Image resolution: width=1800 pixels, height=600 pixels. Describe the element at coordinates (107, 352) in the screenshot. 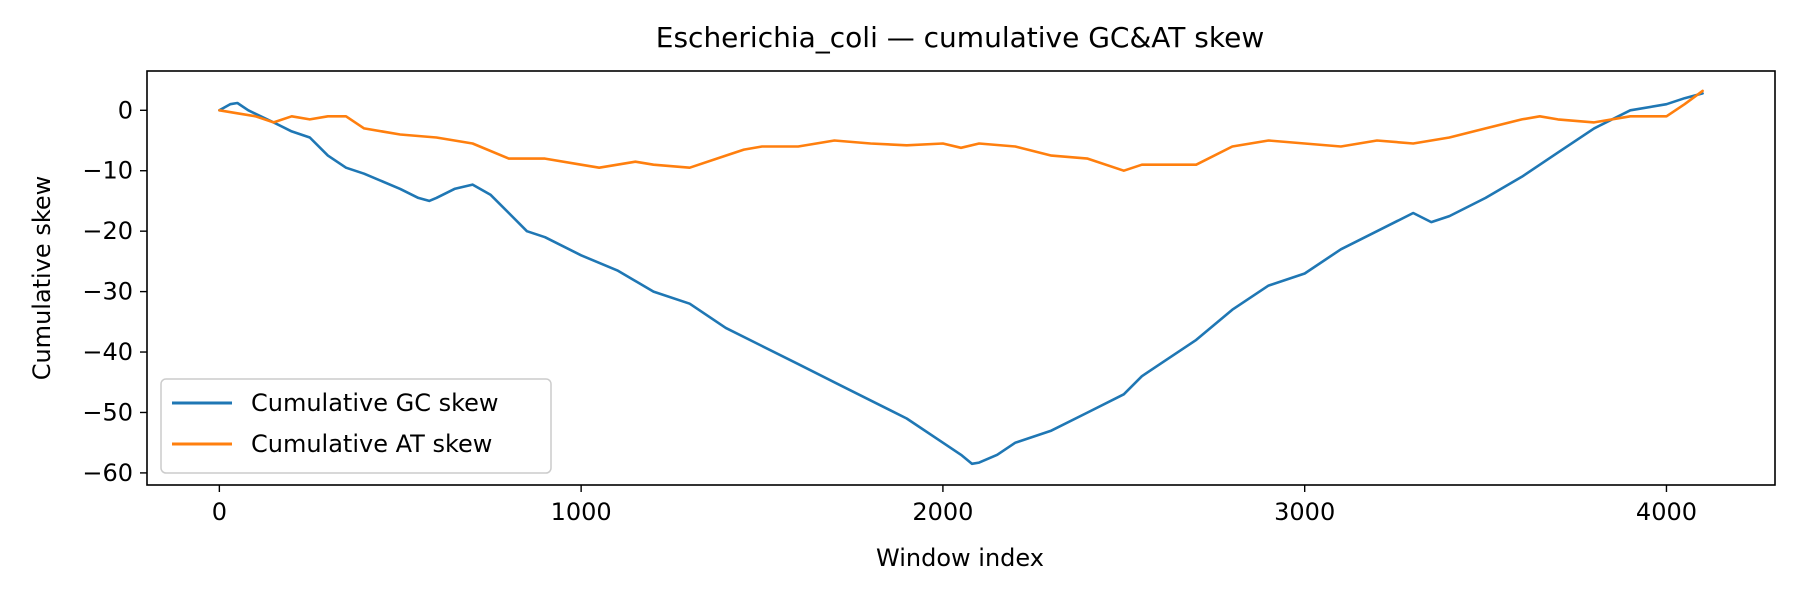

I see `y-tick-label: −40` at that location.